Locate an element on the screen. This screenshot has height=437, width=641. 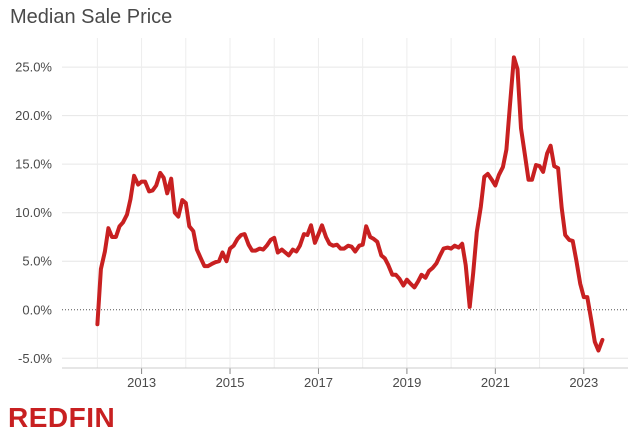
redfin-logo: REDFIN is located at coordinates (62, 417).